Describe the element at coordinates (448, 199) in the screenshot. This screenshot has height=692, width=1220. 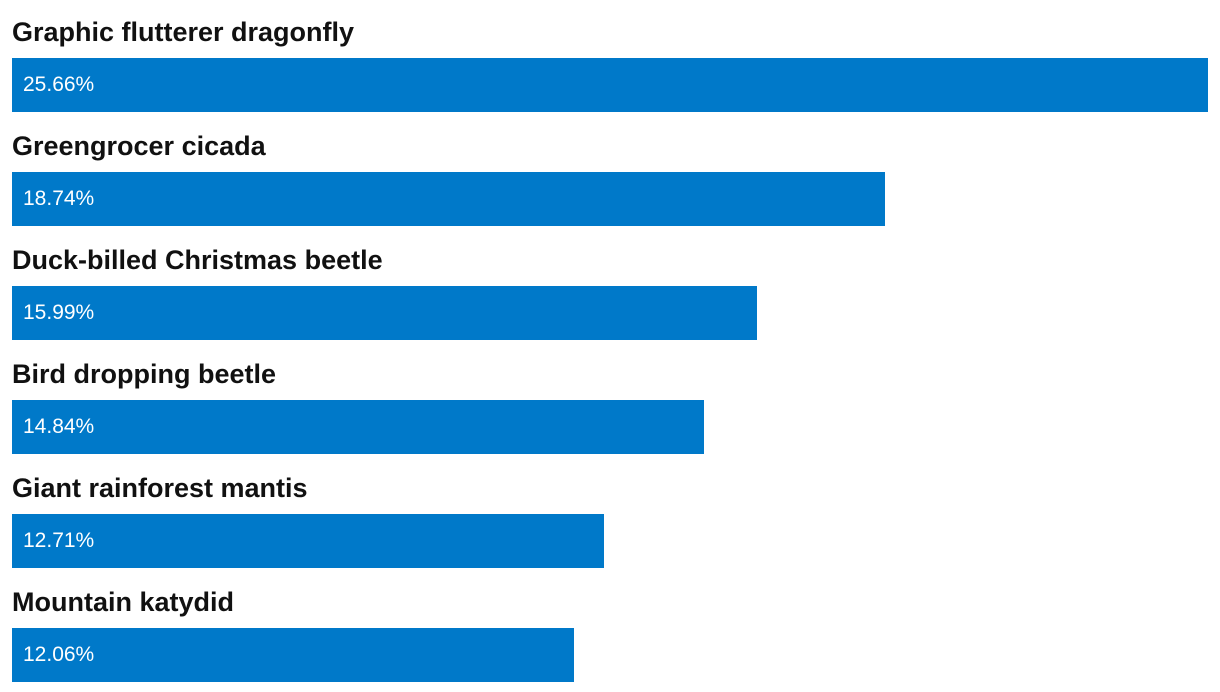
I see `bar: 18.74%` at that location.